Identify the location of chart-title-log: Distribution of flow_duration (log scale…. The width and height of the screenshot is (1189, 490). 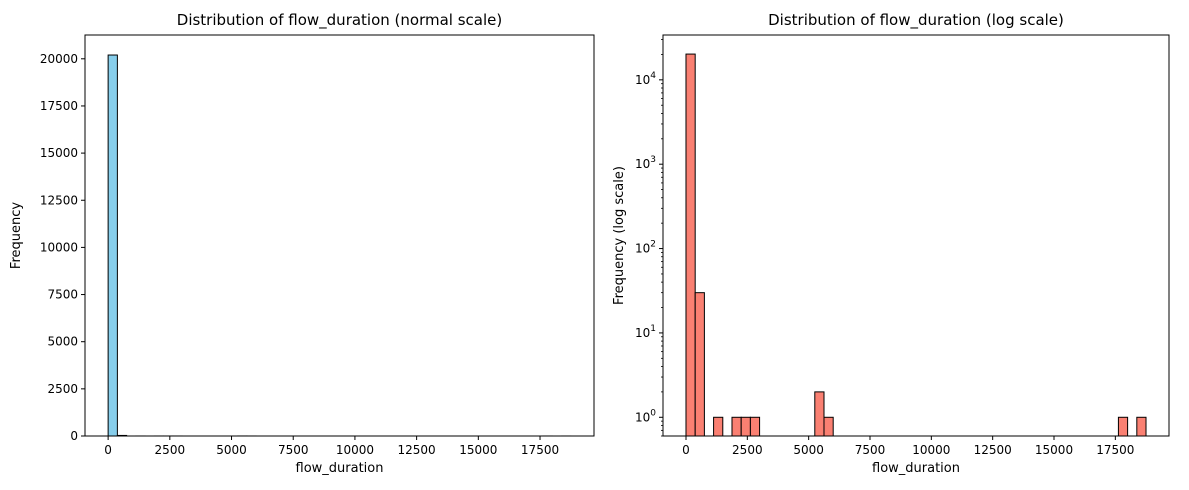
(916, 20).